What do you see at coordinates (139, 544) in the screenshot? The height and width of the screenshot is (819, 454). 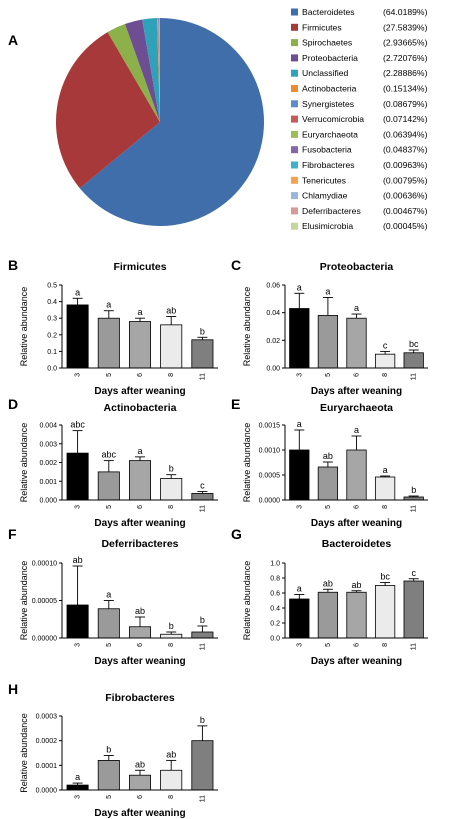 I see `chart-title: Deferribacteres` at bounding box center [139, 544].